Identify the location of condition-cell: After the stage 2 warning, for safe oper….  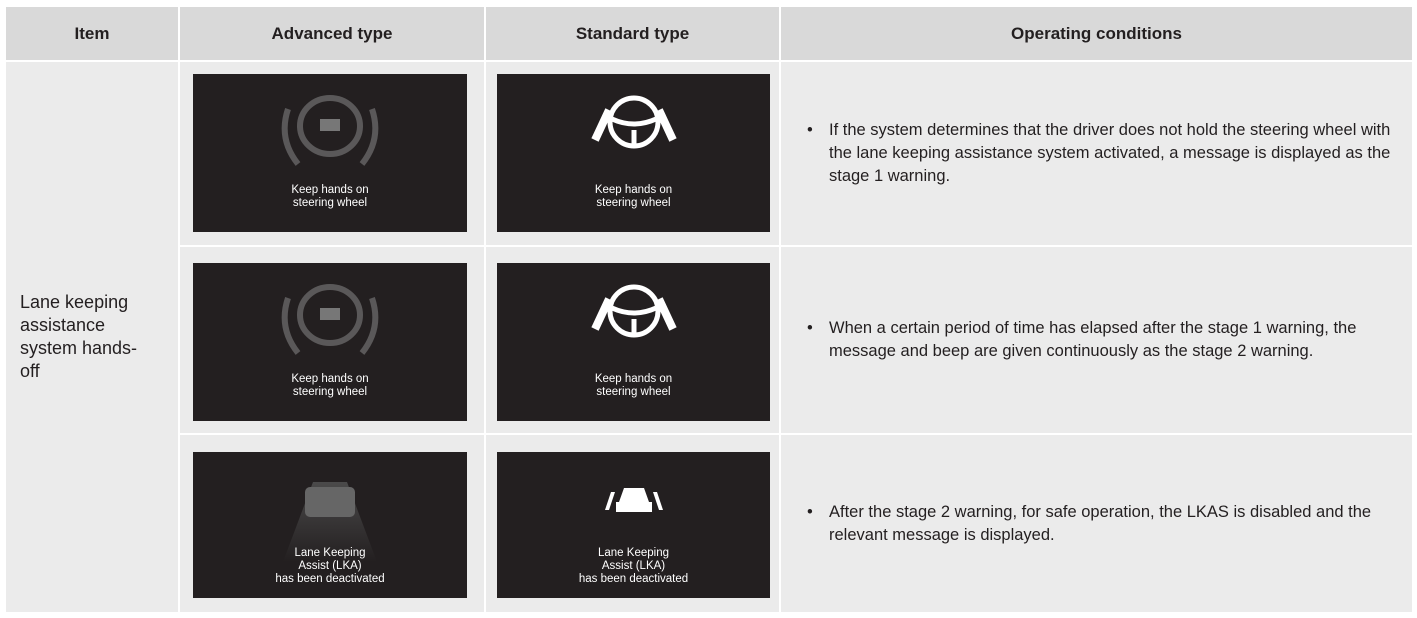
(1096, 523).